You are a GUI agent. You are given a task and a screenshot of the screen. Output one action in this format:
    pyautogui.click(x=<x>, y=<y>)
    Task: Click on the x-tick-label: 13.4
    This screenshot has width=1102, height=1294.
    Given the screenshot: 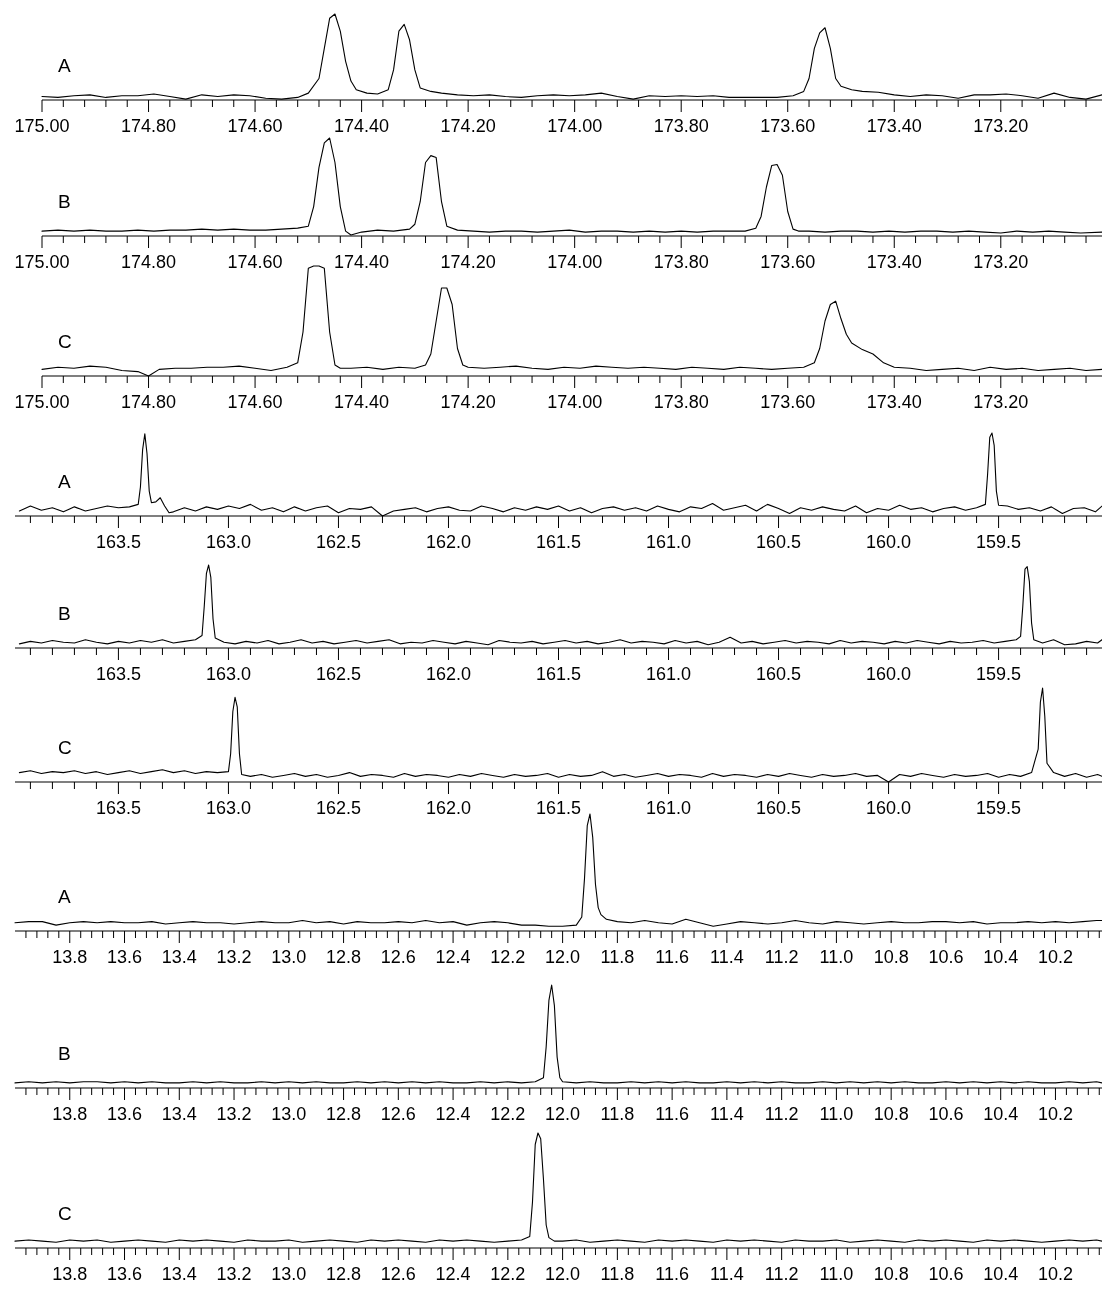 What is the action you would take?
    pyautogui.click(x=179, y=1114)
    